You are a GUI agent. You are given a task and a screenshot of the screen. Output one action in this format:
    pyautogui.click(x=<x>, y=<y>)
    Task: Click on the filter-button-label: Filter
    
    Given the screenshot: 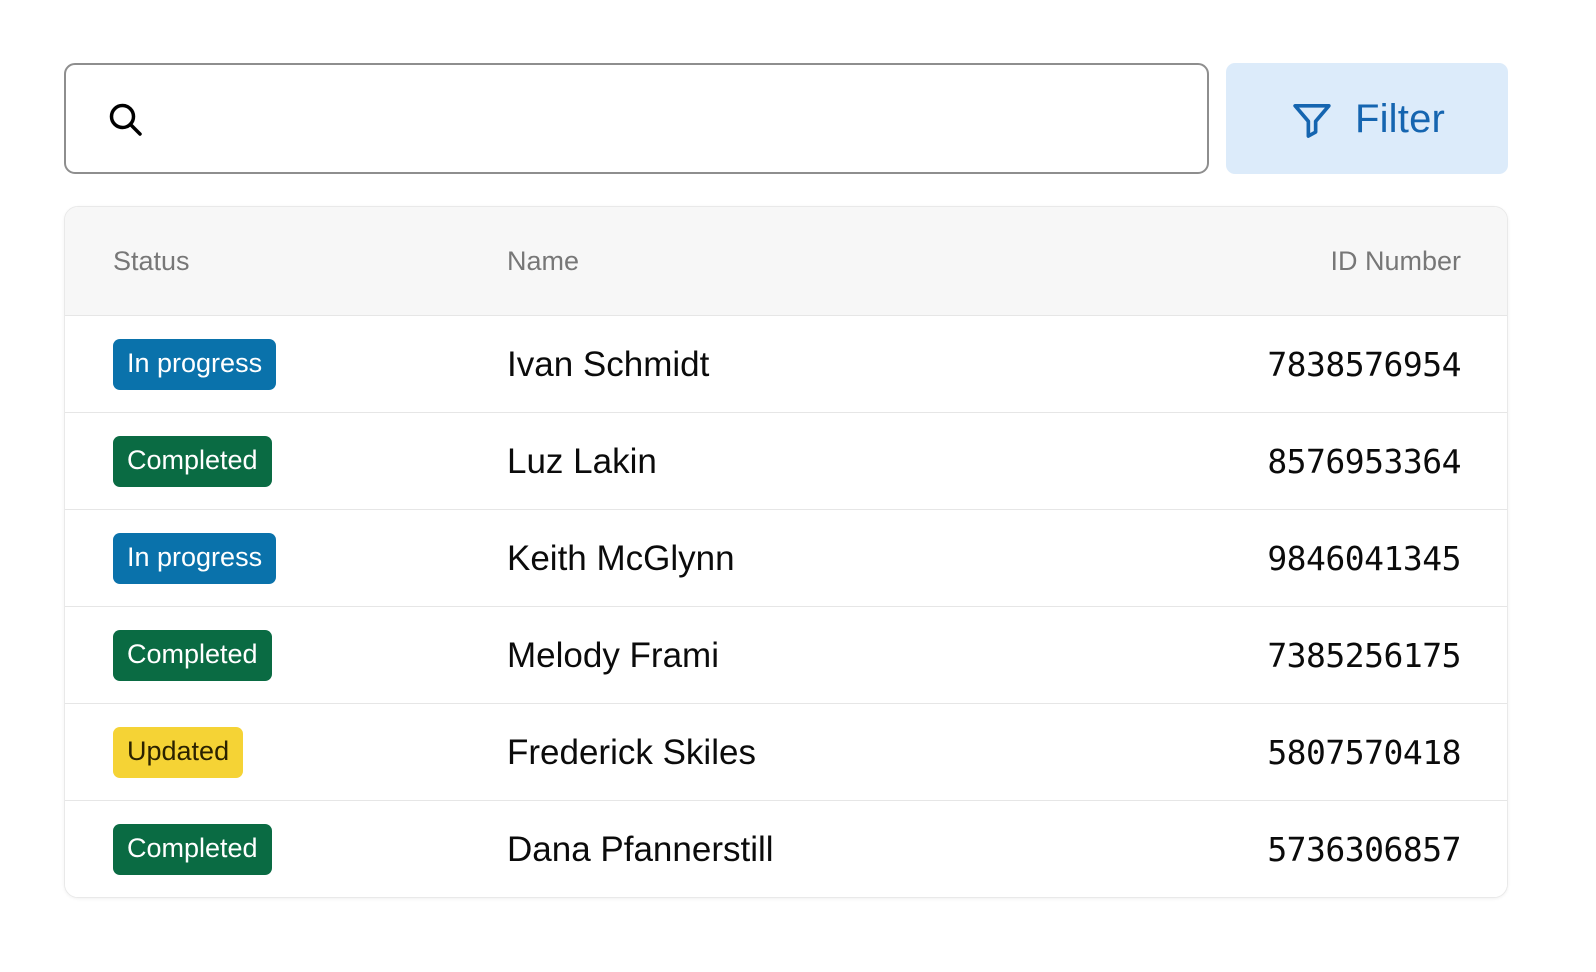 What is the action you would take?
    pyautogui.click(x=1400, y=118)
    